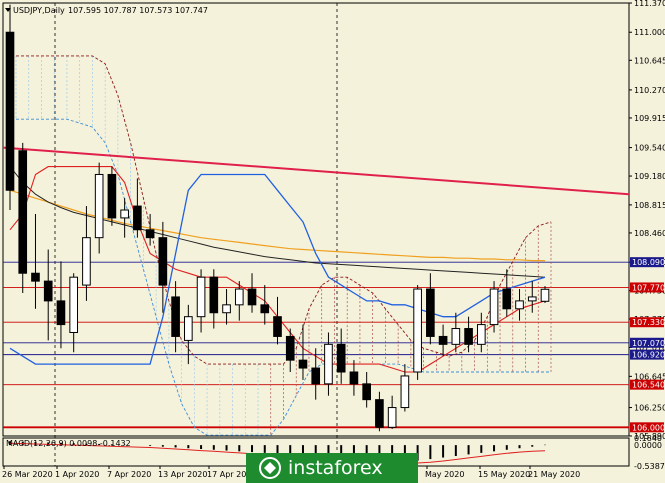 This screenshot has height=483, width=665. Describe the element at coordinates (77, 474) in the screenshot. I see `x-tick-label: 1 Apr 2020` at that location.